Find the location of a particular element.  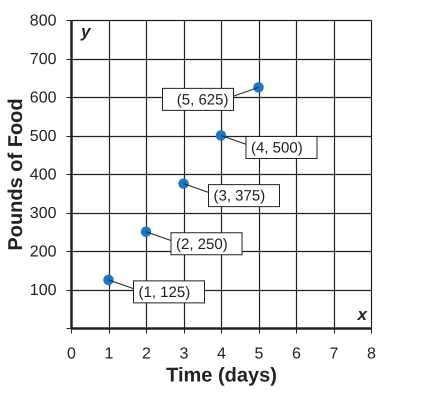

y-axis-title: Pounds of Food is located at coordinates (15, 174).